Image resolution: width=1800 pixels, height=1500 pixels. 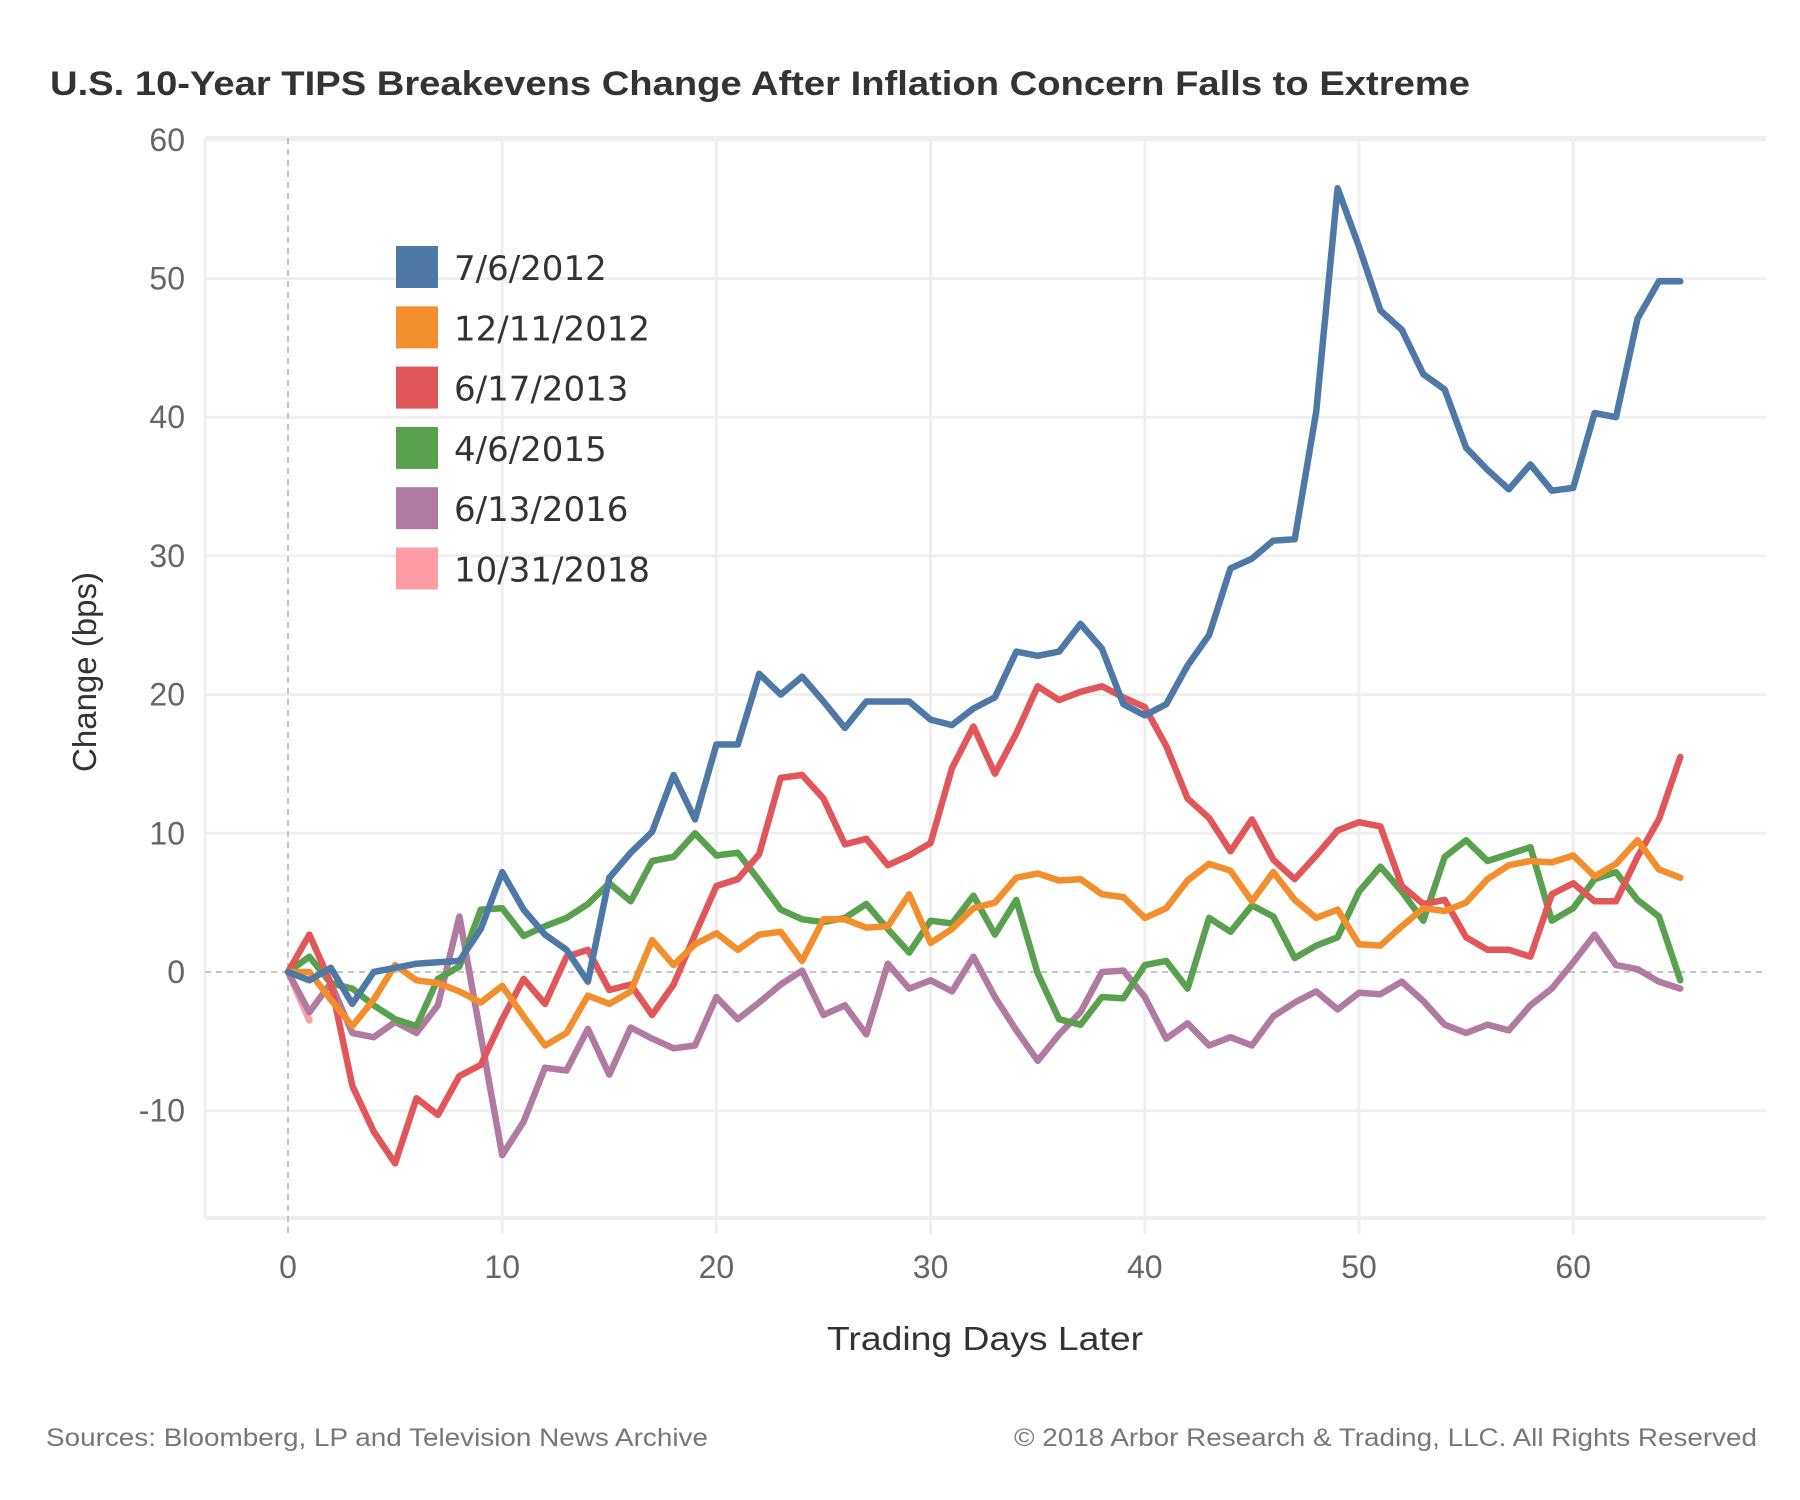 I want to click on y-axis-ticks: -10 0 10 20 30 40 50 60, so click(x=162, y=625).